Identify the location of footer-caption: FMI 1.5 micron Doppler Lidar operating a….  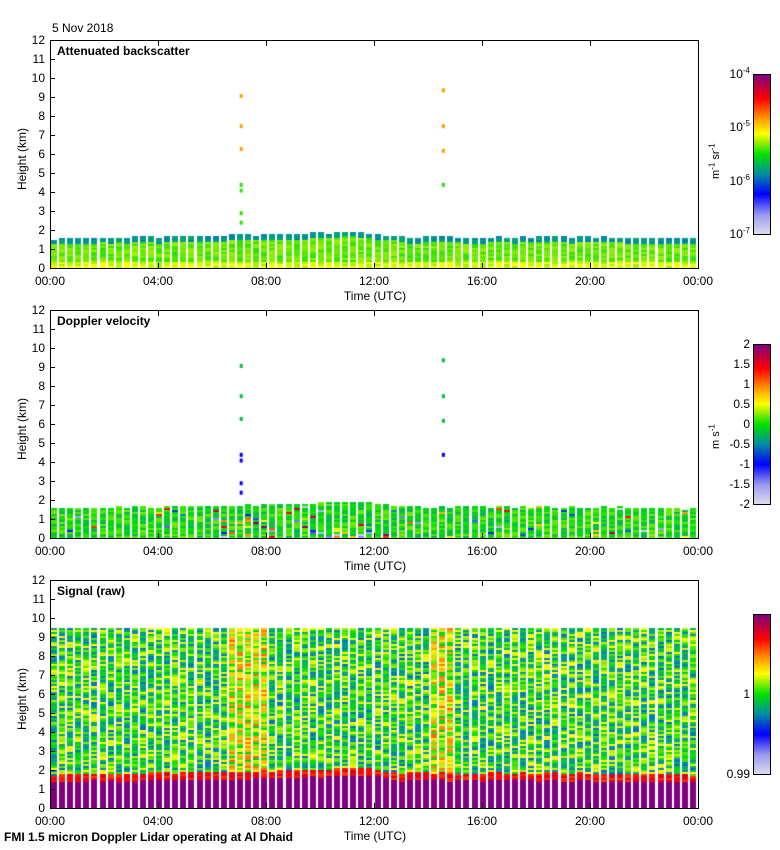
(148, 837).